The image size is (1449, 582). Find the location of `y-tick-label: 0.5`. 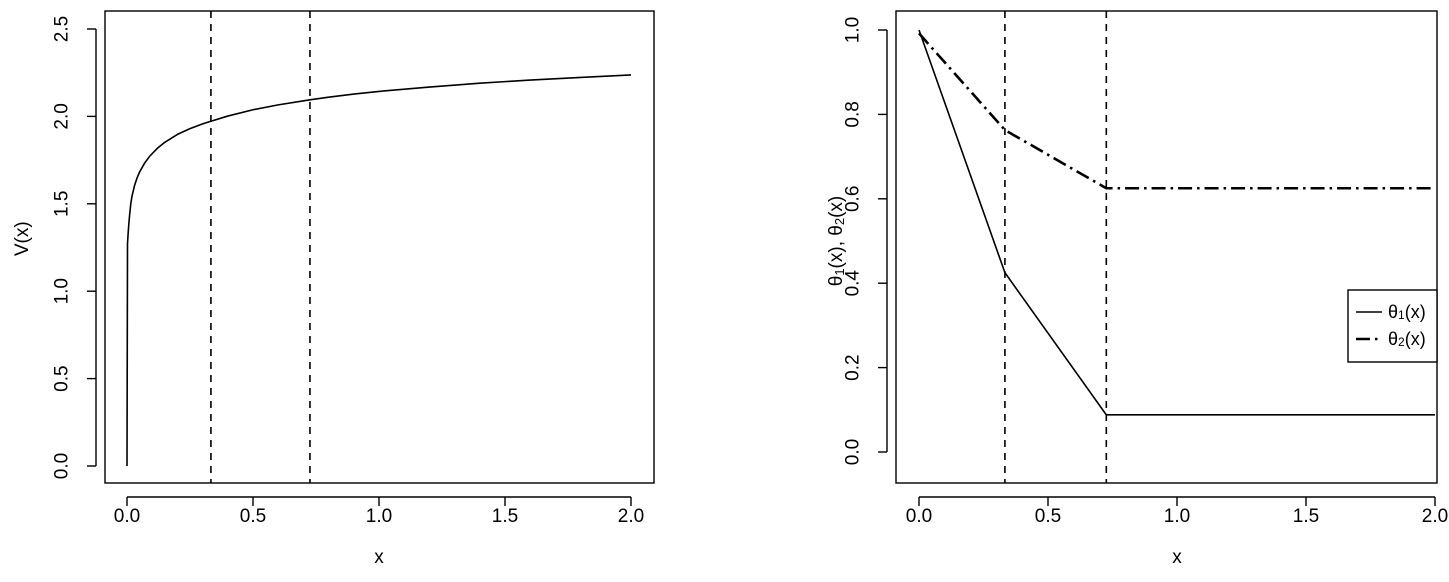

y-tick-label: 0.5 is located at coordinates (62, 378).